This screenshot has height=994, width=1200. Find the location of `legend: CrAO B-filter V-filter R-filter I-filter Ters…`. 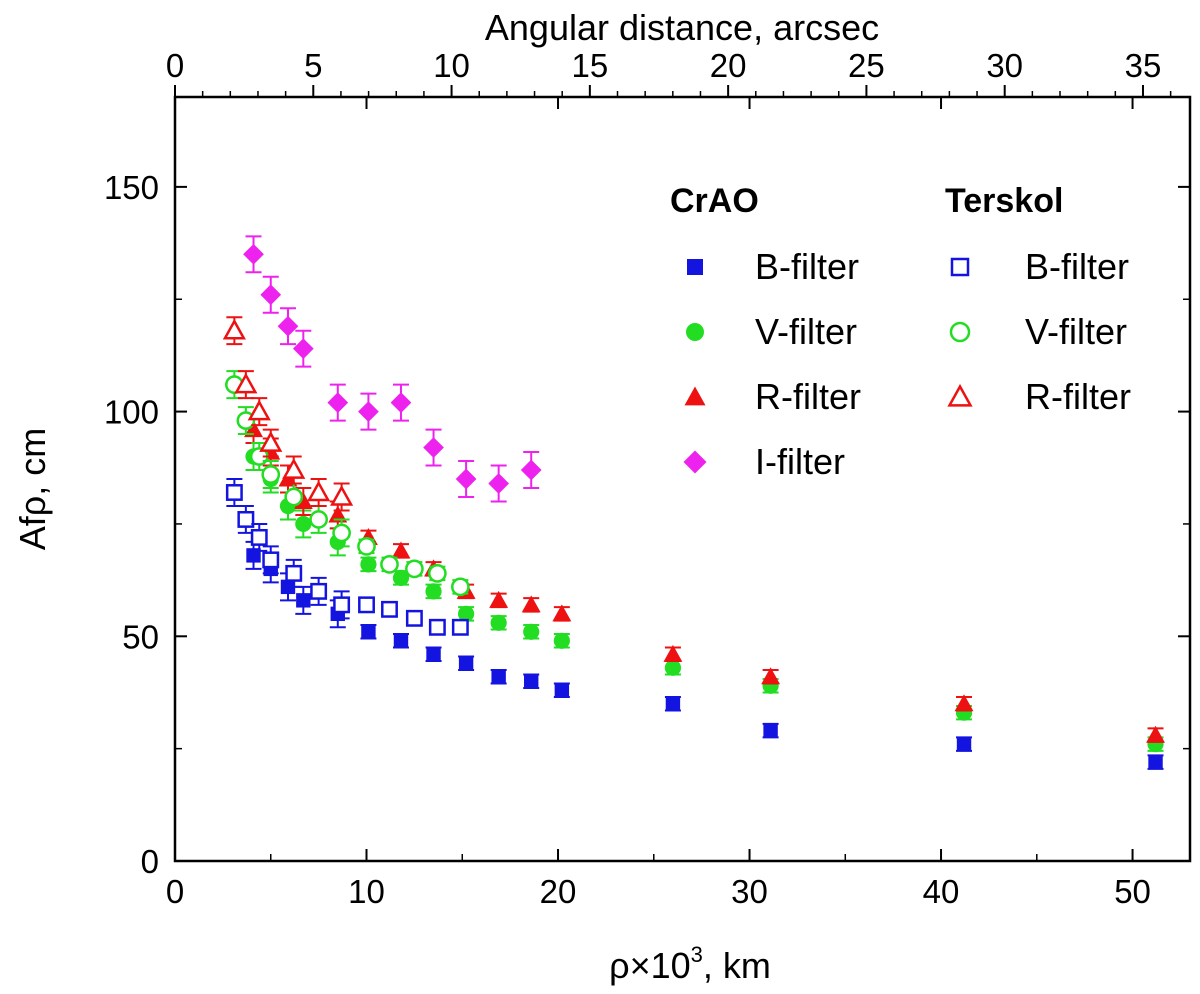

legend: CrAO B-filter V-filter R-filter I-filter Ters… is located at coordinates (900, 332).